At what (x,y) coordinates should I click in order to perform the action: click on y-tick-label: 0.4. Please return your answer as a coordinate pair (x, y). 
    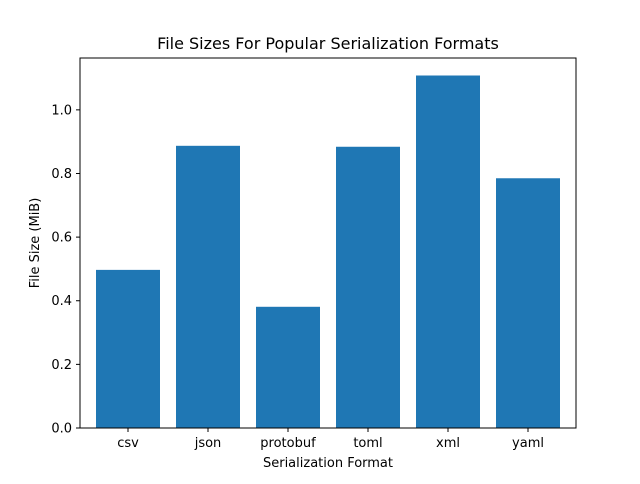
    Looking at the image, I should click on (61, 301).